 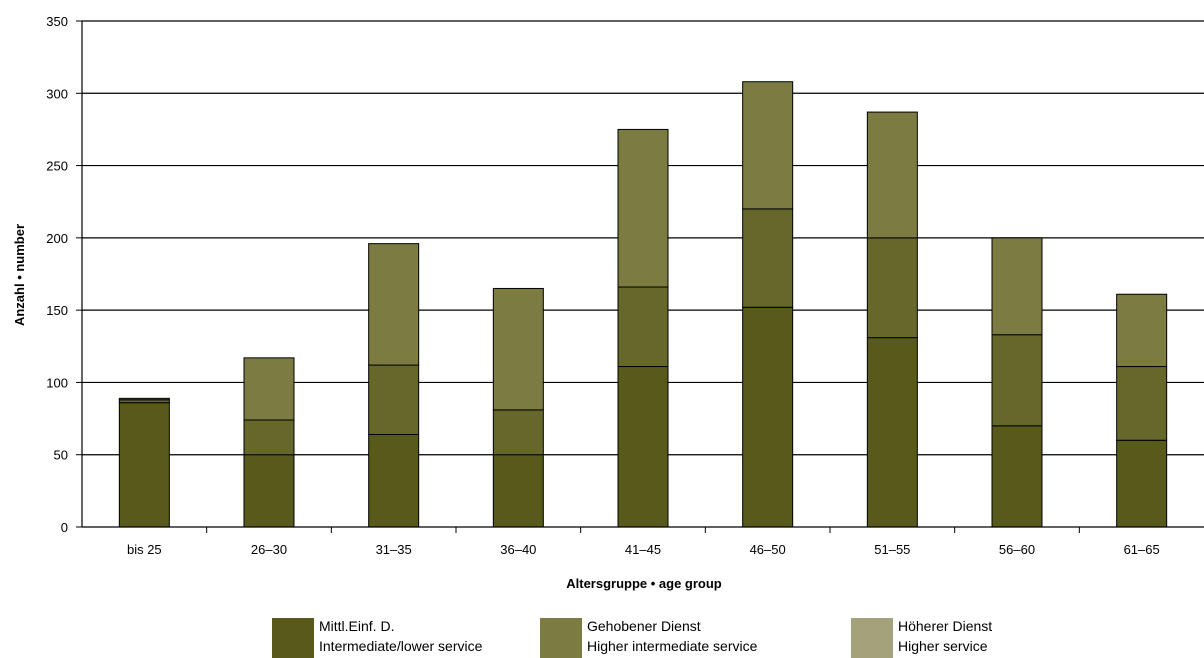 I want to click on x-tick-label: 51–55, so click(x=892, y=549).